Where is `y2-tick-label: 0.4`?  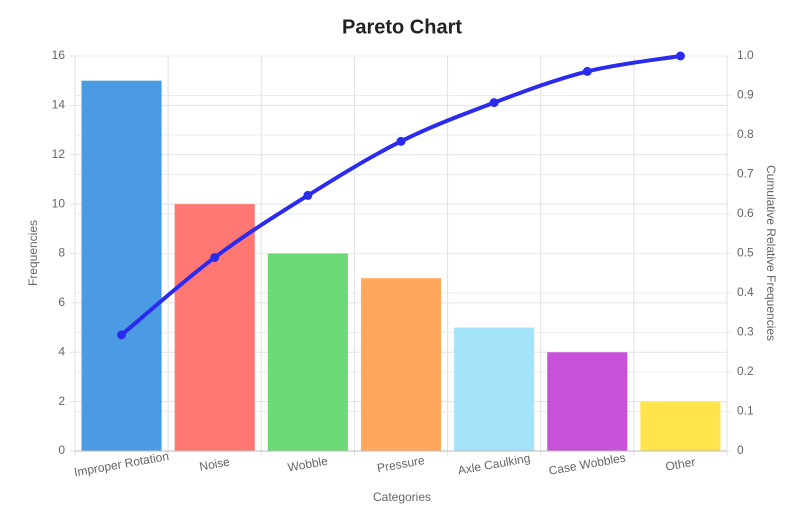
y2-tick-label: 0.4 is located at coordinates (745, 292).